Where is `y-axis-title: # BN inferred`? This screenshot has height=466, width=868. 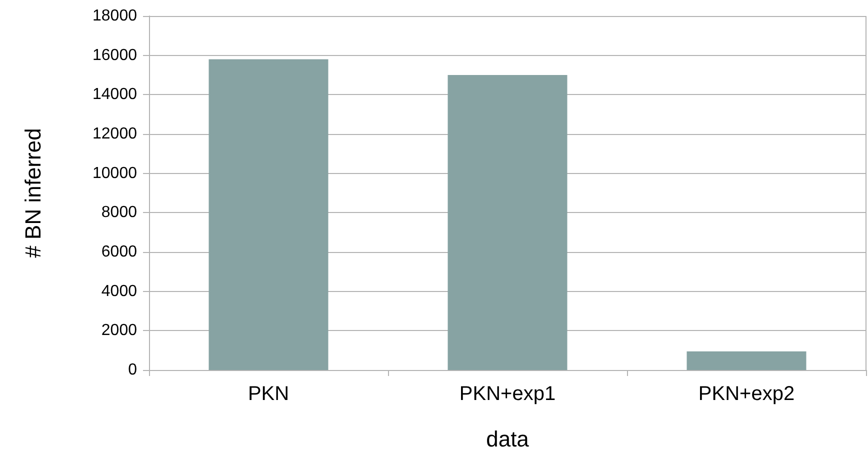 y-axis-title: # BN inferred is located at coordinates (33, 193).